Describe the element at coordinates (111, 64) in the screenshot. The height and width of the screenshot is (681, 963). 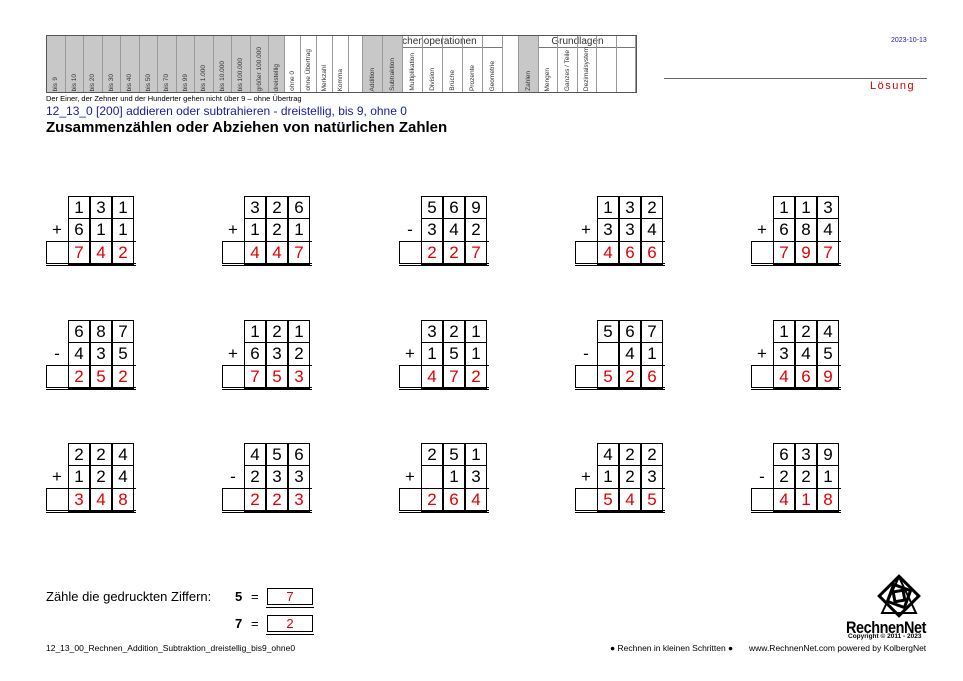
I see `zahlbereich-group-col: 30 bis` at that location.